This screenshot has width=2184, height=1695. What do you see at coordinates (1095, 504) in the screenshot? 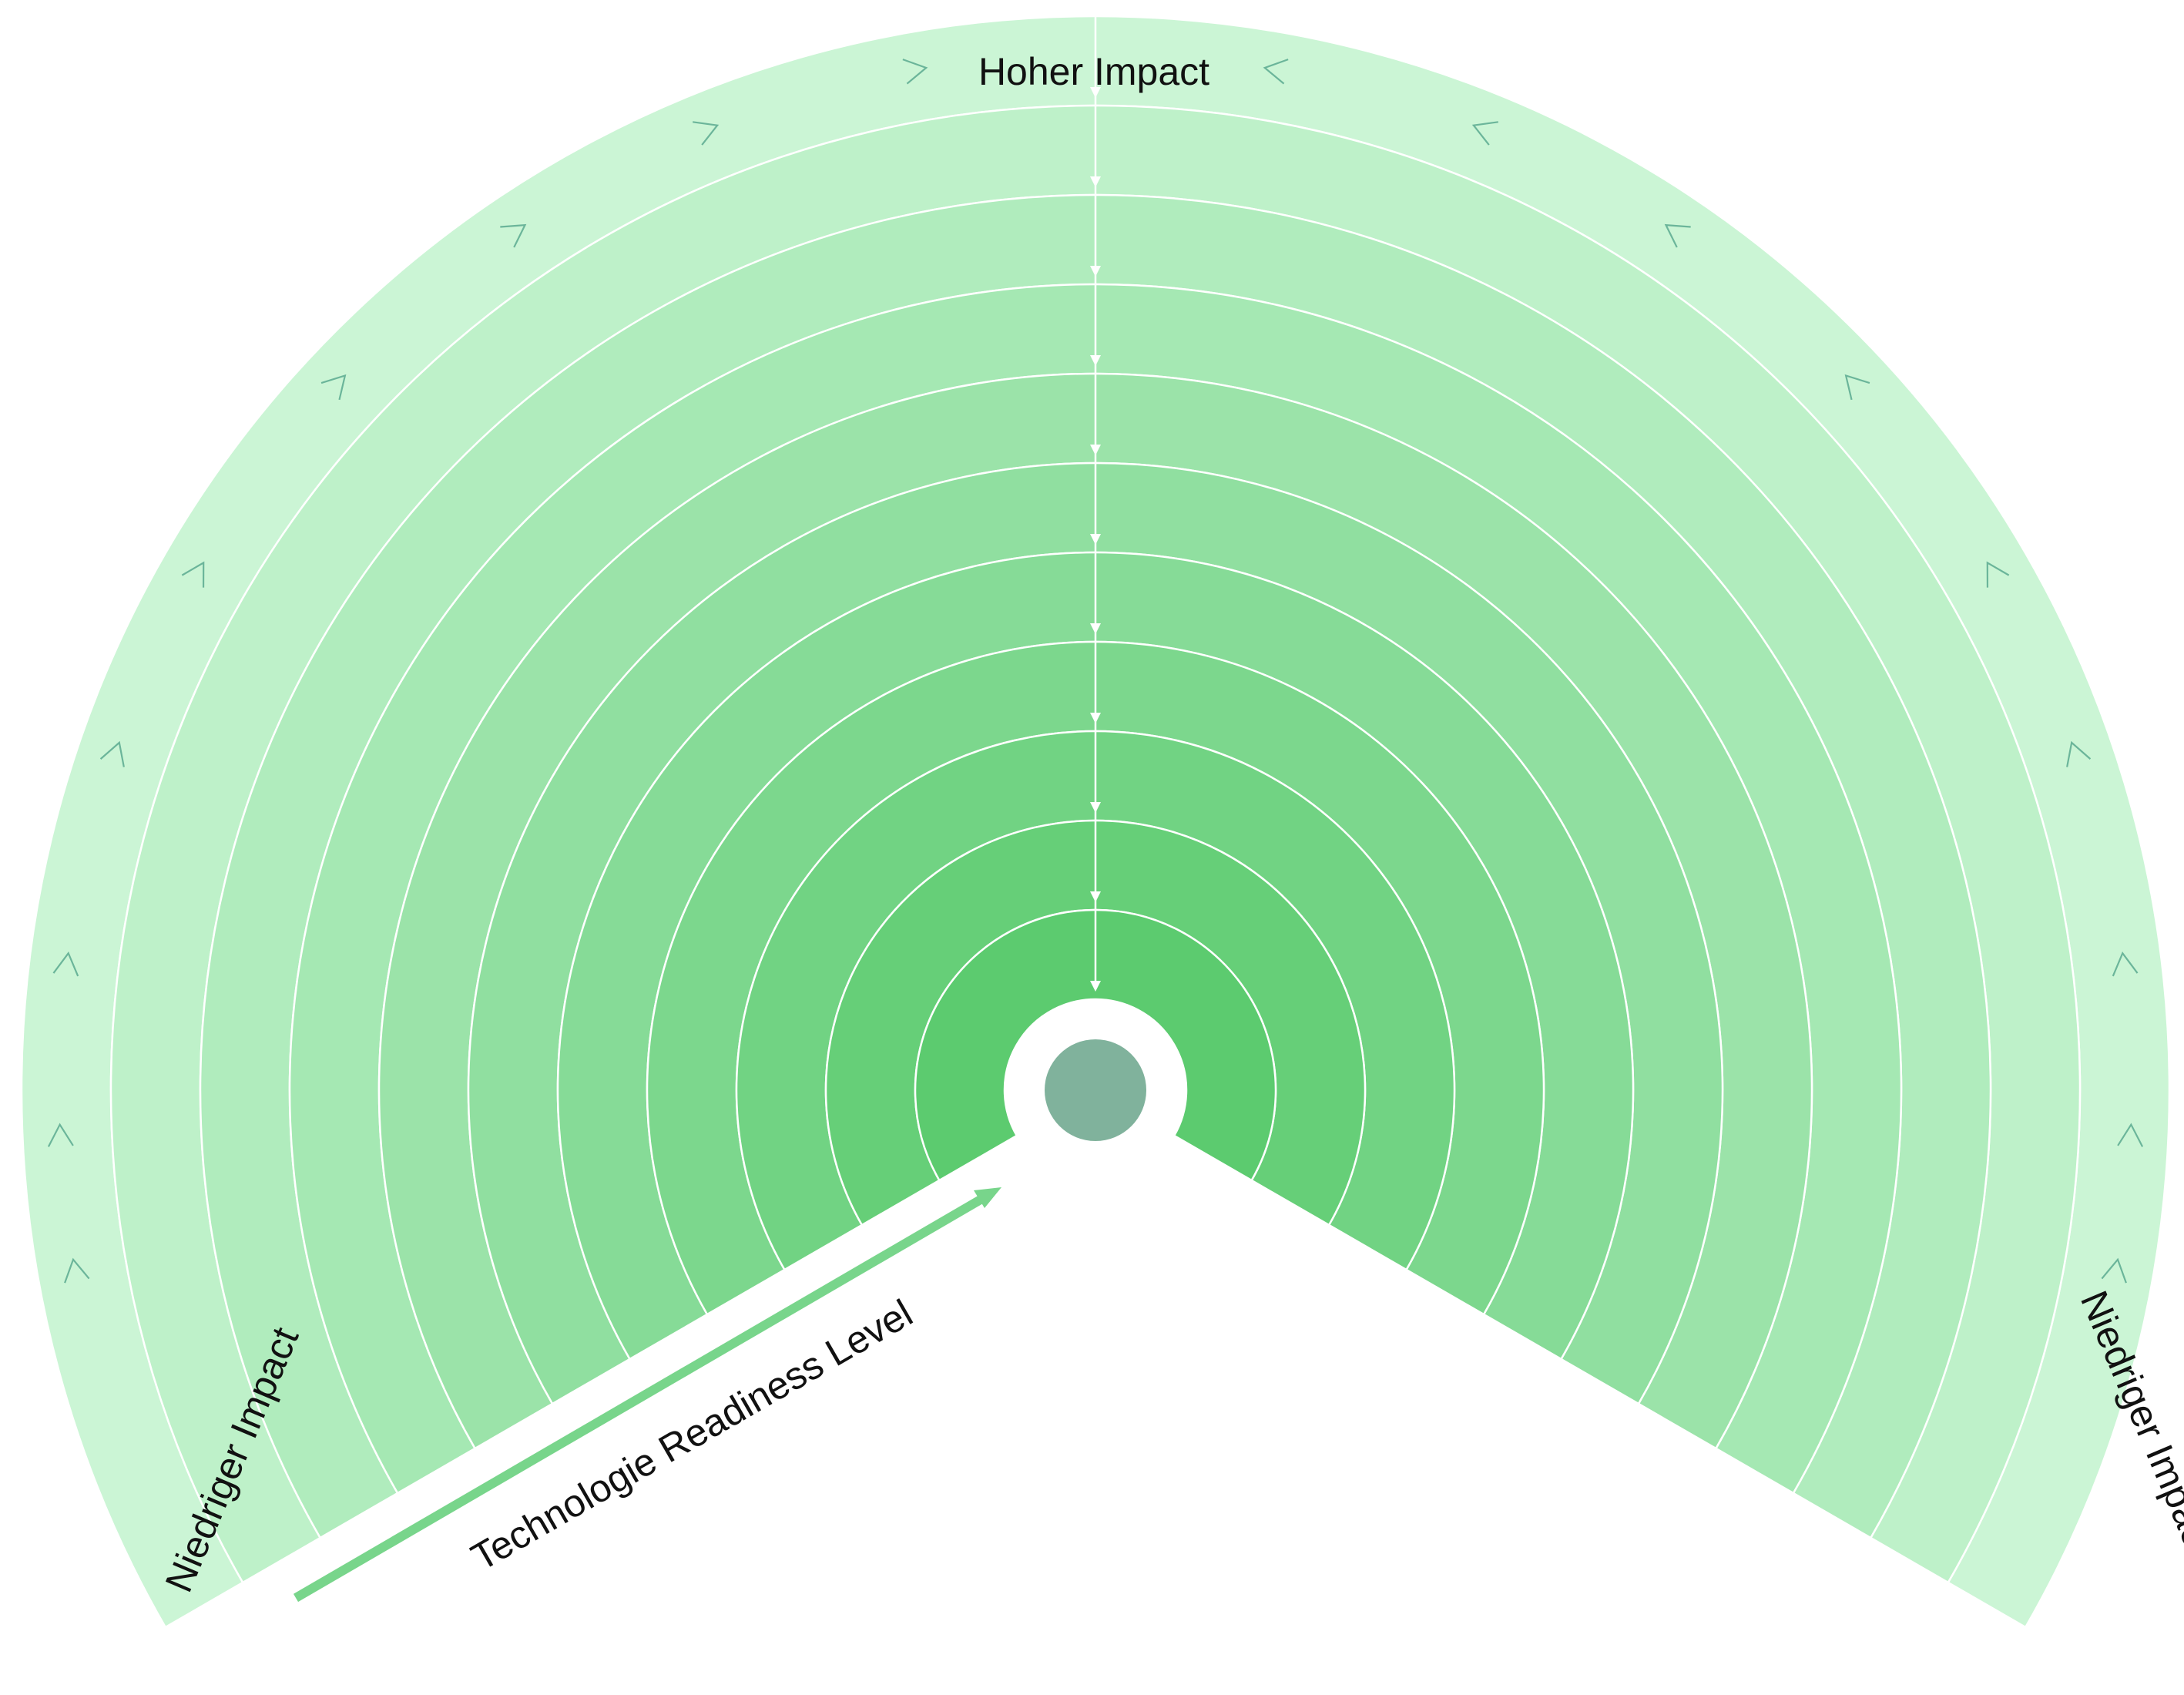
I see `center-spoke` at bounding box center [1095, 504].